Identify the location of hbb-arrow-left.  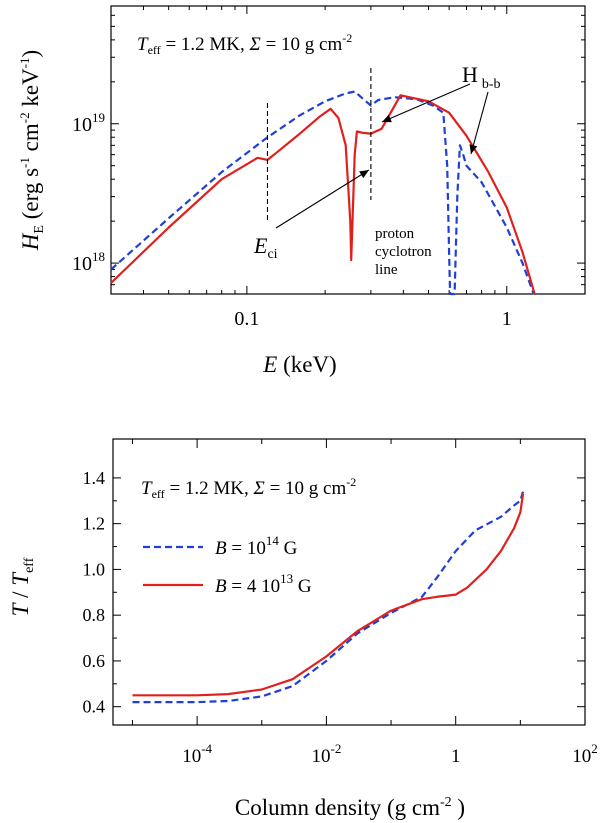
(426, 103).